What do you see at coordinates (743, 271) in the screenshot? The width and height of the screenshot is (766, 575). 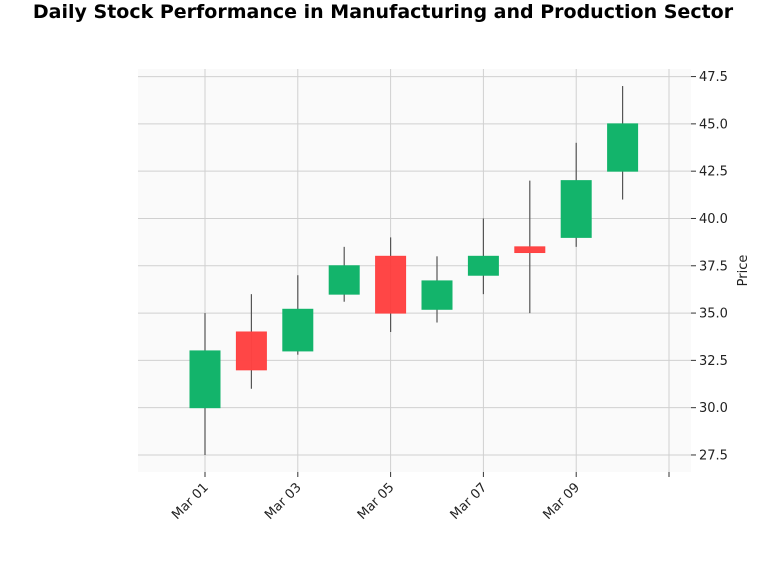 I see `y-axis-label: Price` at bounding box center [743, 271].